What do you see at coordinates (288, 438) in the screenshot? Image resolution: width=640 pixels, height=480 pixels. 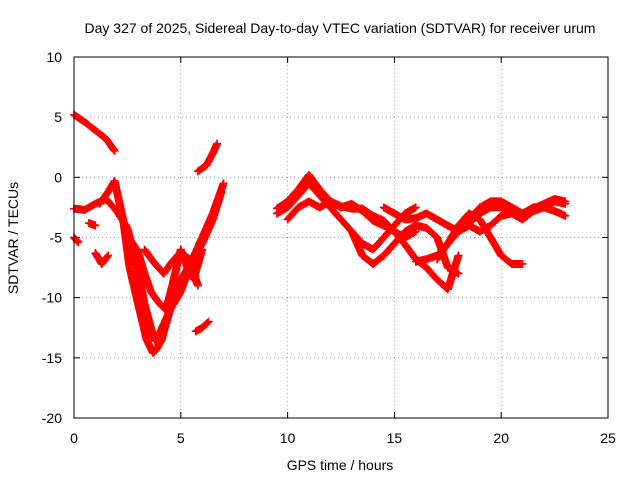 I see `x-tick-label: 10` at bounding box center [288, 438].